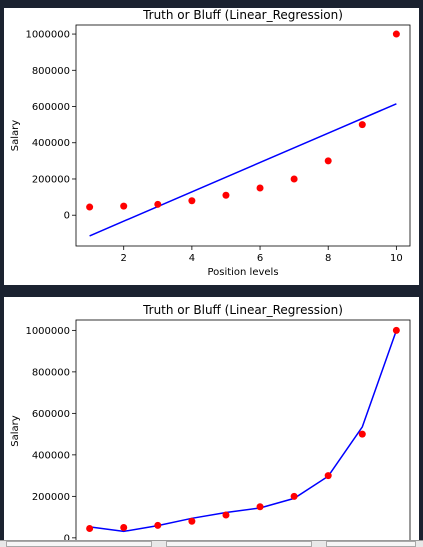 This screenshot has height=547, width=423. I want to click on x-axis-label: Position levels, so click(242, 272).